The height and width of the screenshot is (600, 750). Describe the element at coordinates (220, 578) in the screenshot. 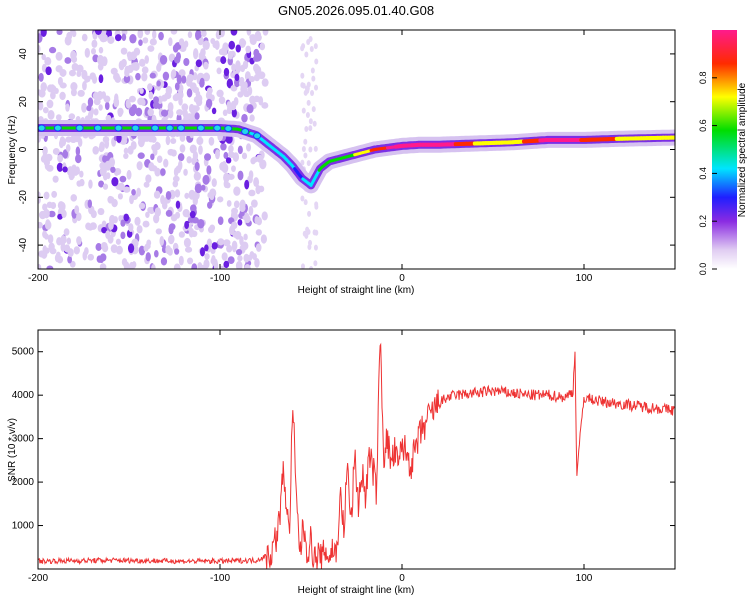

I see `snr-x-tick-label: -100` at that location.